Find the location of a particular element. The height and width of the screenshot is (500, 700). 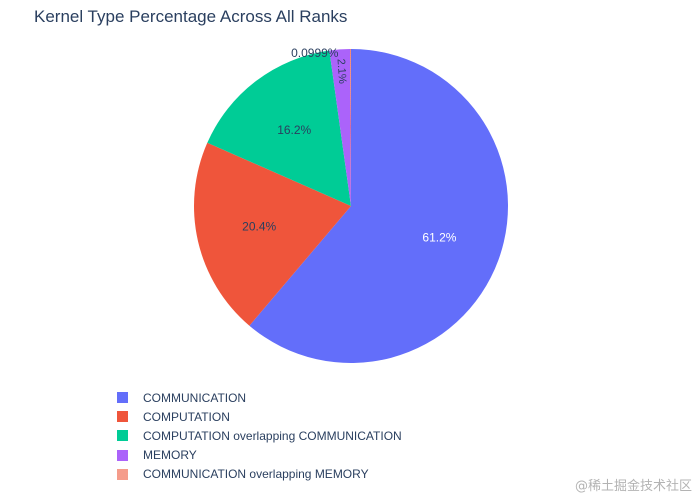

legend-label: COMMUNICATION is located at coordinates (195, 397).